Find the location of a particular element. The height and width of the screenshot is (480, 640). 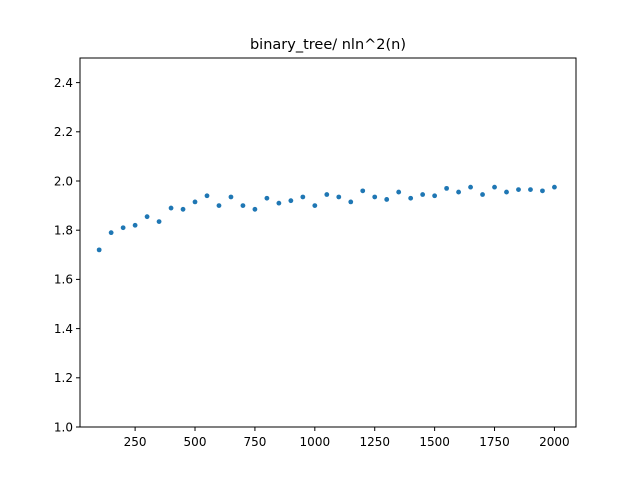

x-tick-label: 1000 is located at coordinates (315, 442).